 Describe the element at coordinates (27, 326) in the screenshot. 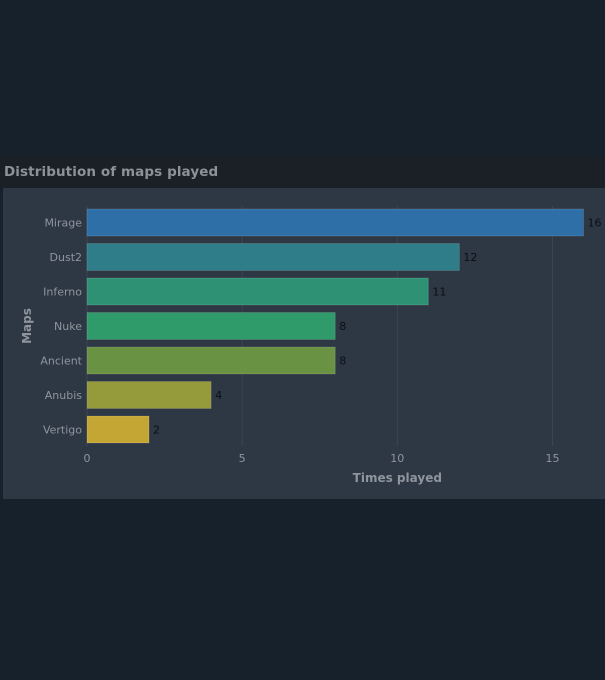

I see `y-axis-title: Maps` at that location.